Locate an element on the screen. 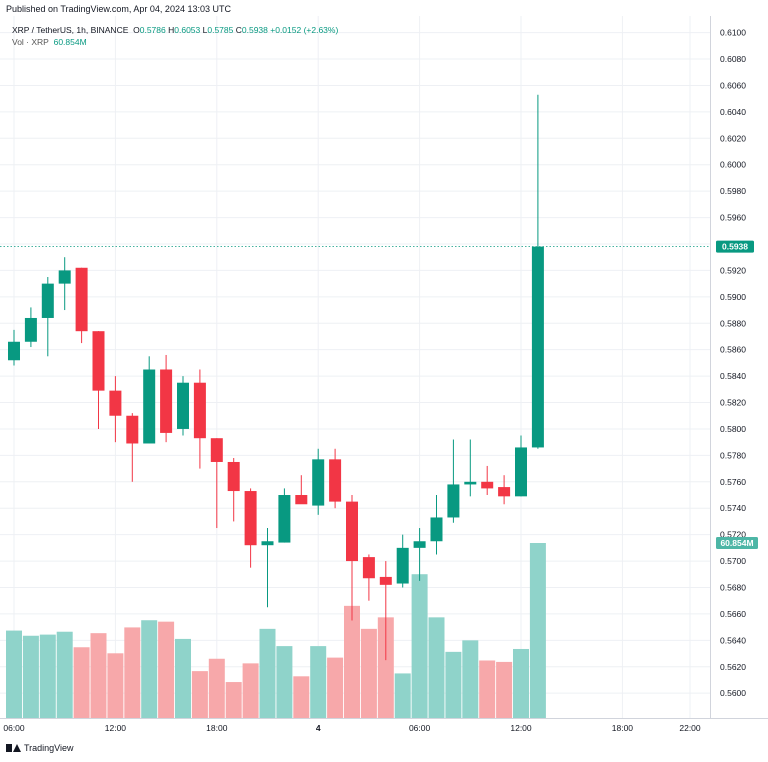 The image size is (768, 762). last-volume-text: 60.854M is located at coordinates (736, 543).